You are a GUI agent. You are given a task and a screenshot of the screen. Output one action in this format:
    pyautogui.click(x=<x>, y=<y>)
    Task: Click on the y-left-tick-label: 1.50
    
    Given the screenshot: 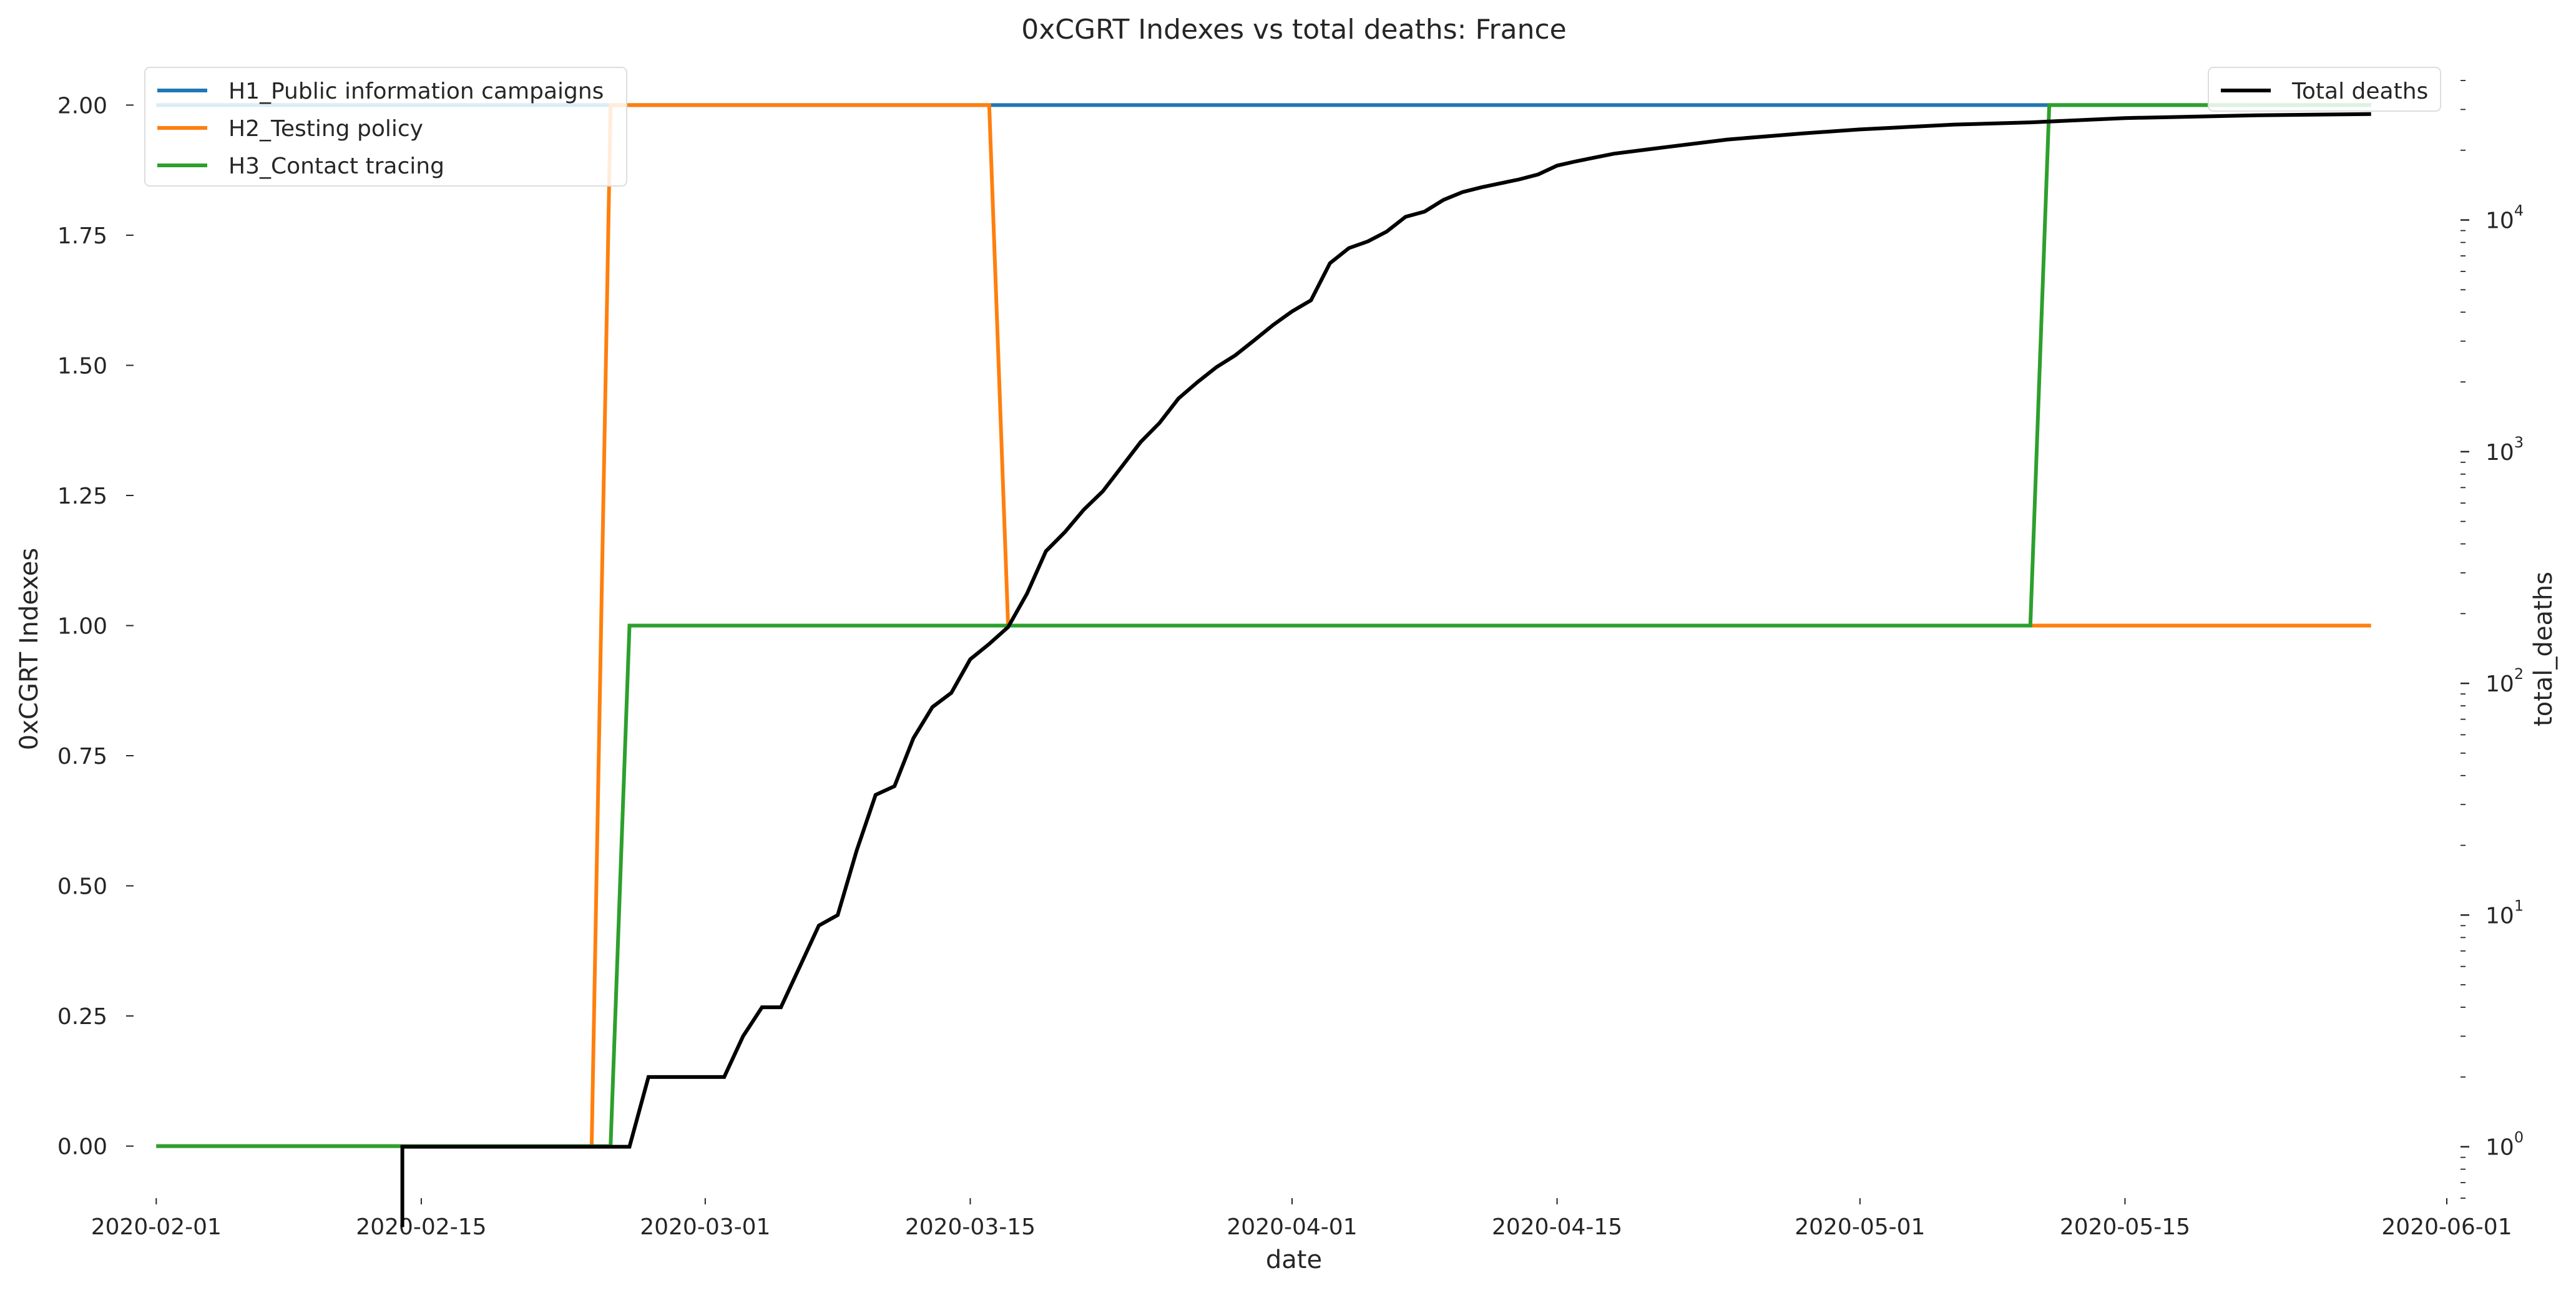 What is the action you would take?
    pyautogui.click(x=82, y=366)
    